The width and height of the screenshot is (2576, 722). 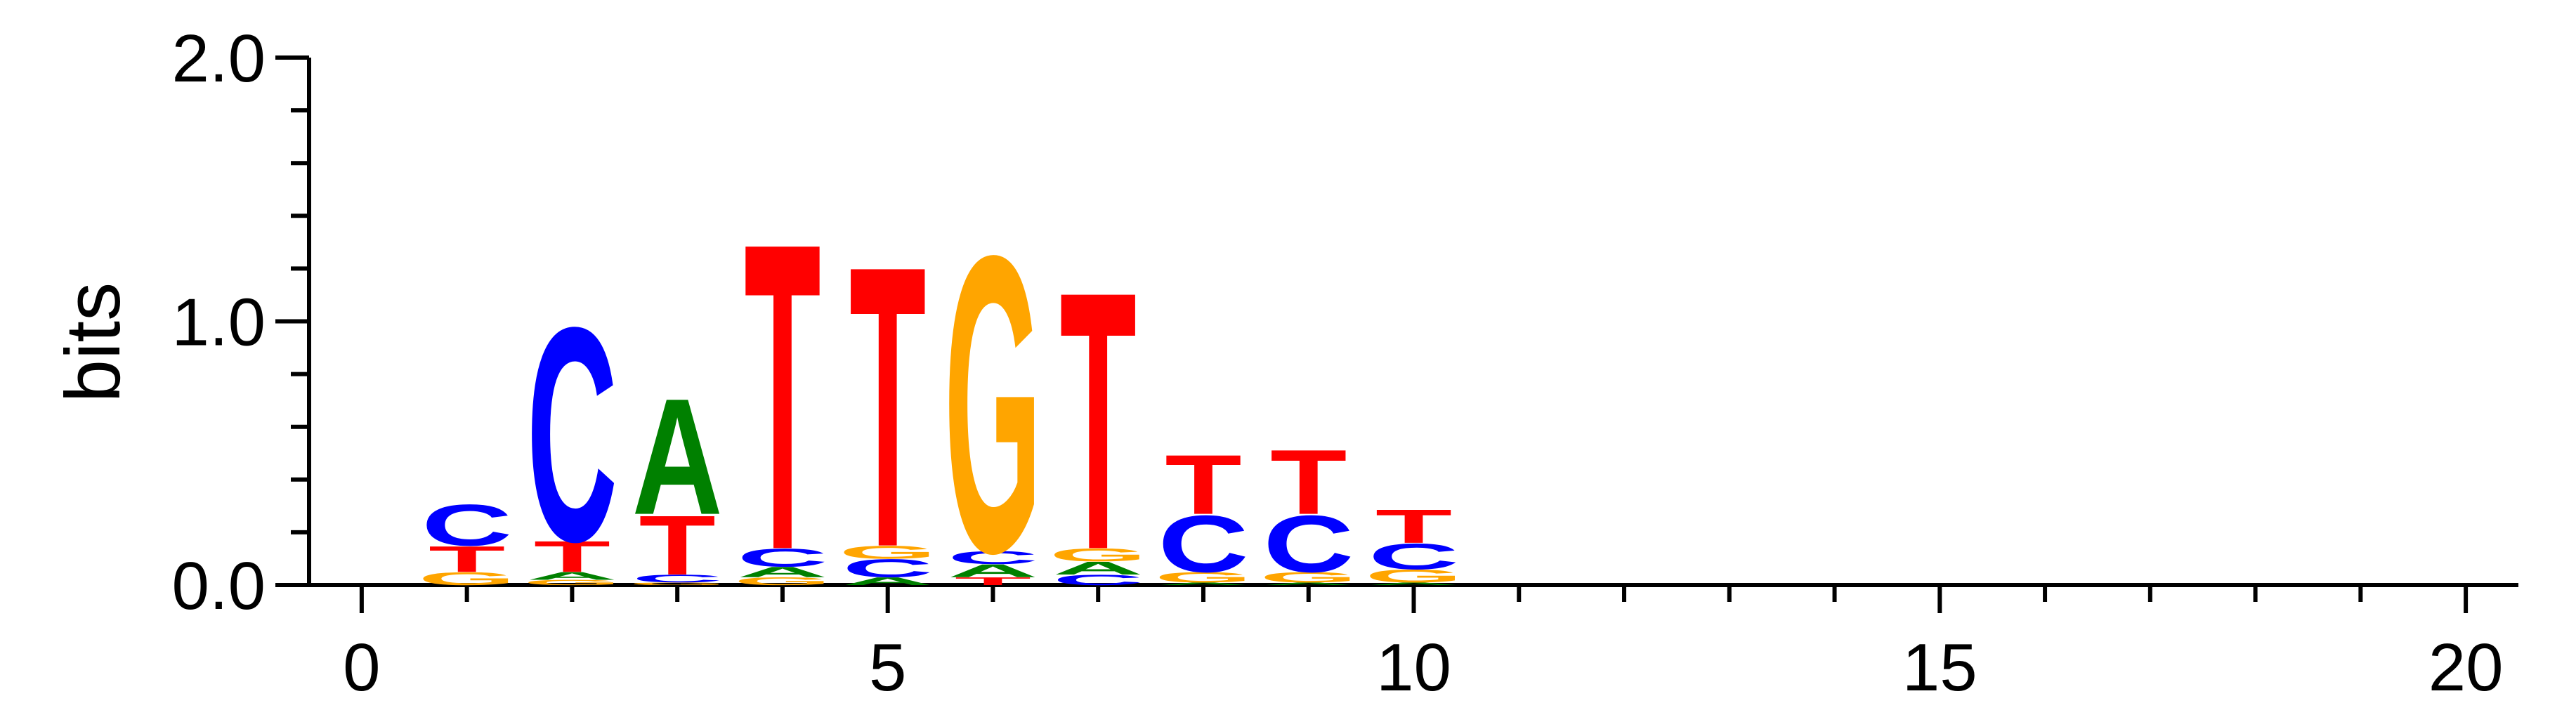 What do you see at coordinates (219, 322) in the screenshot?
I see `y-tick-label: 1.0` at bounding box center [219, 322].